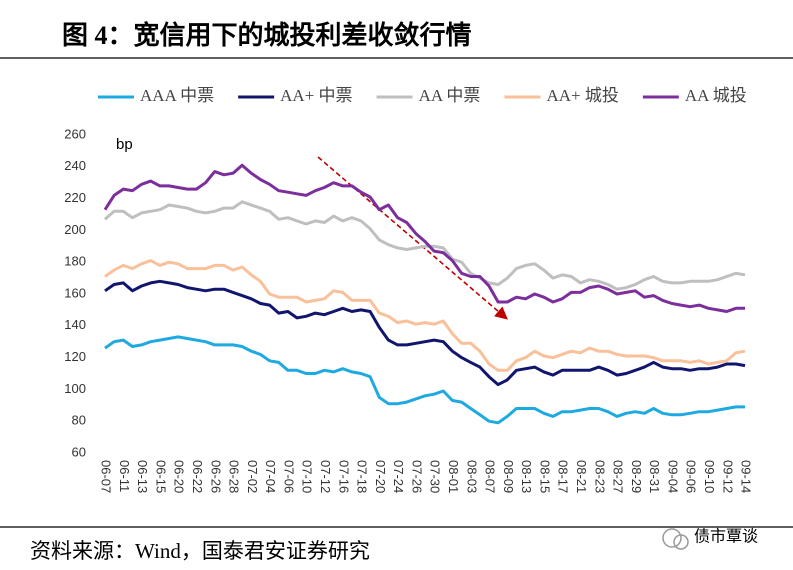  What do you see at coordinates (200, 551) in the screenshot?
I see `source: 资料来源：Wind，国泰君安证券研究` at bounding box center [200, 551].